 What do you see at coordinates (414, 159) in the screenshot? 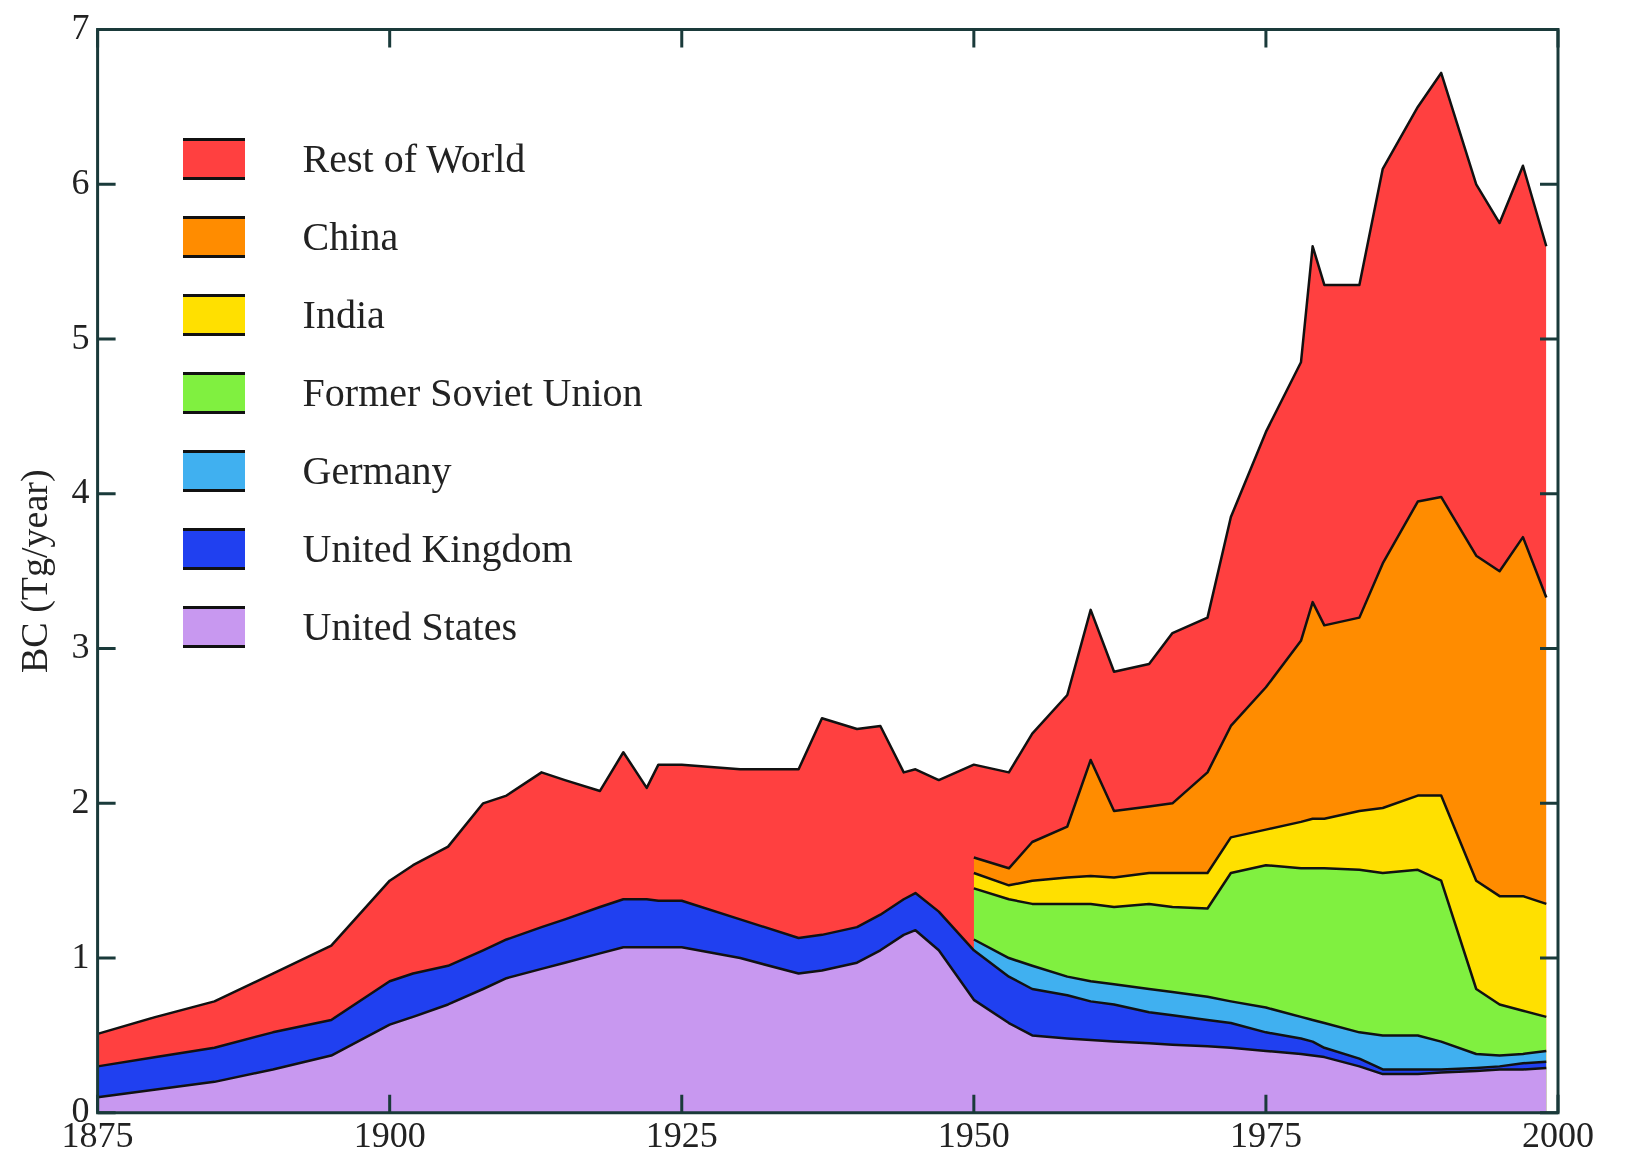
I see `legend-label: Rest of World` at bounding box center [414, 159].